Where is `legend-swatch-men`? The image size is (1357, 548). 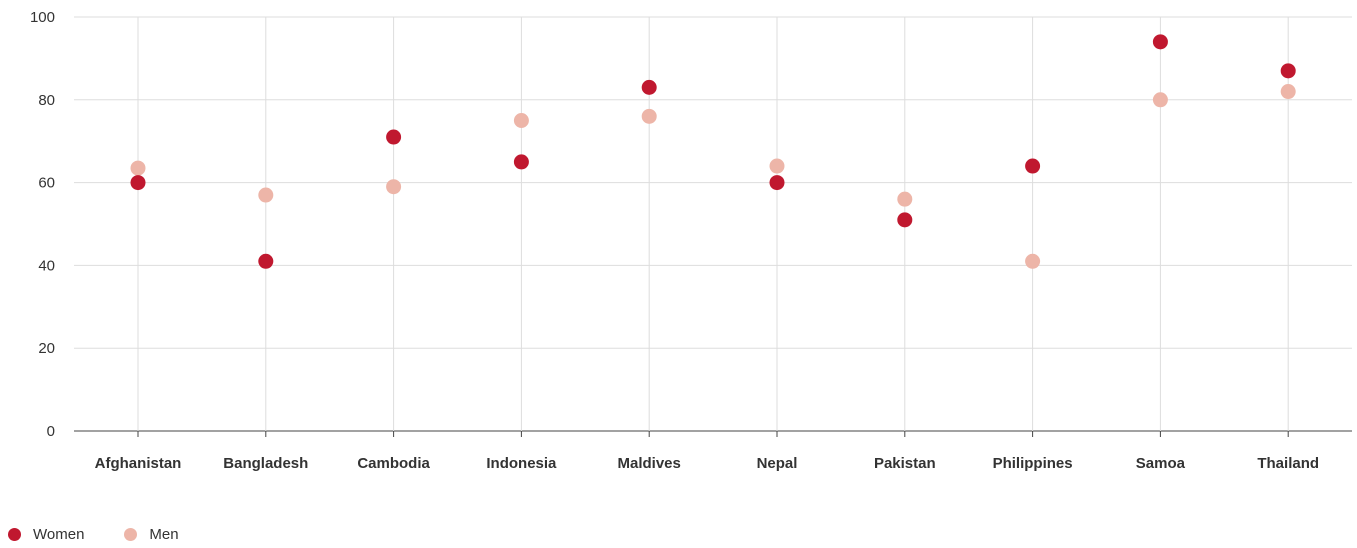 legend-swatch-men is located at coordinates (131, 534).